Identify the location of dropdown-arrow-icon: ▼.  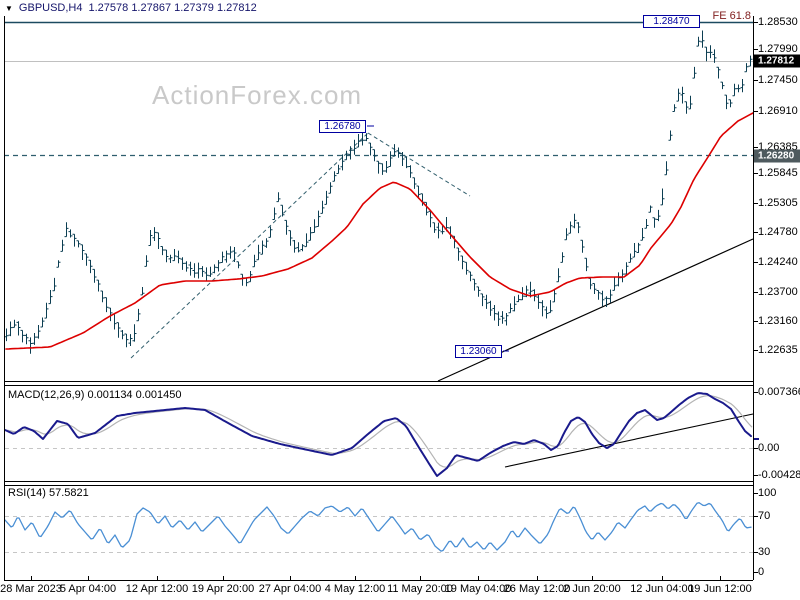
(9, 8).